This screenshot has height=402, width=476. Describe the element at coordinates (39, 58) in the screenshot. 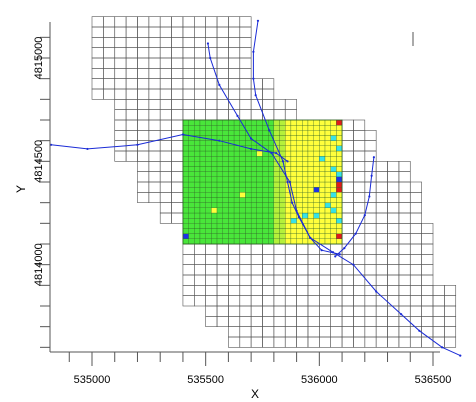

I see `y-tick-label: 4815000` at that location.